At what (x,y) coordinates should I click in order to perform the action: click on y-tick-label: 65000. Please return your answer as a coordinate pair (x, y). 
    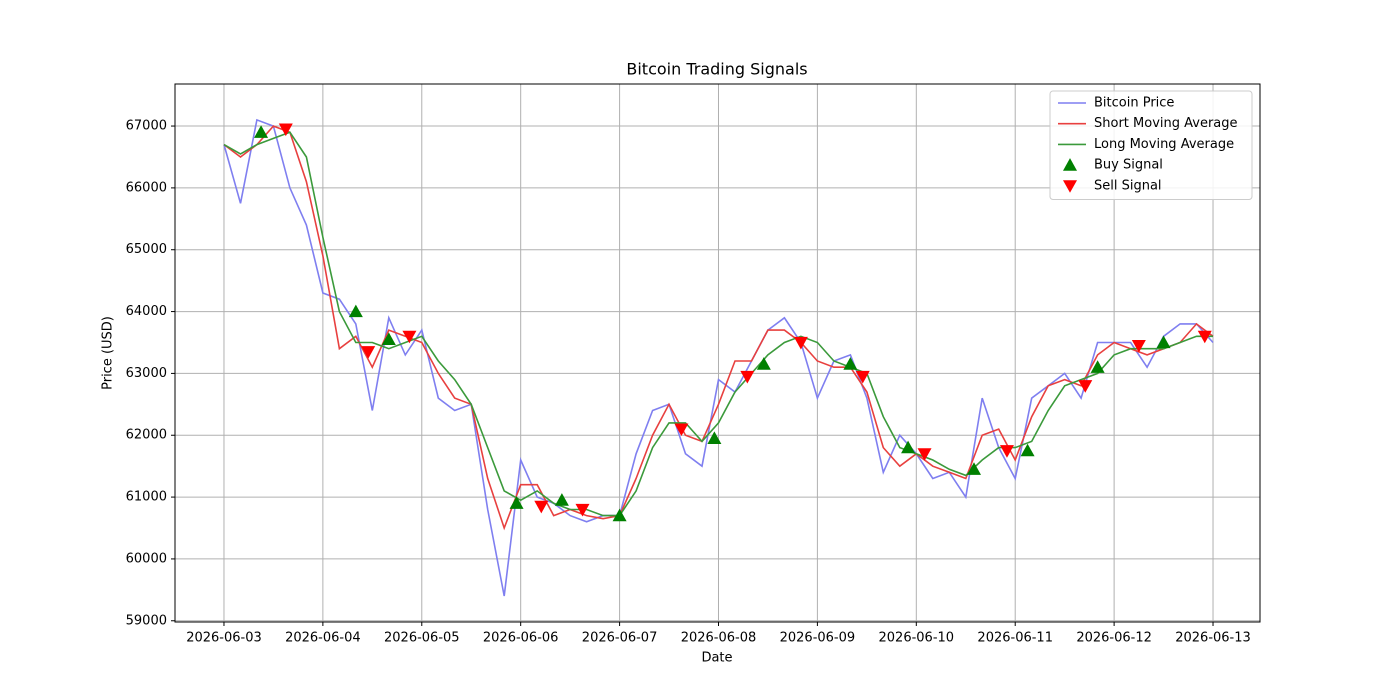
    Looking at the image, I should click on (146, 249).